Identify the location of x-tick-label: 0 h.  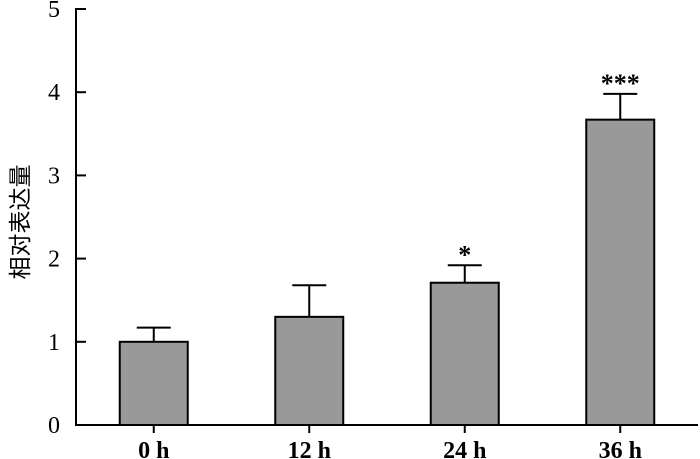
(153, 448).